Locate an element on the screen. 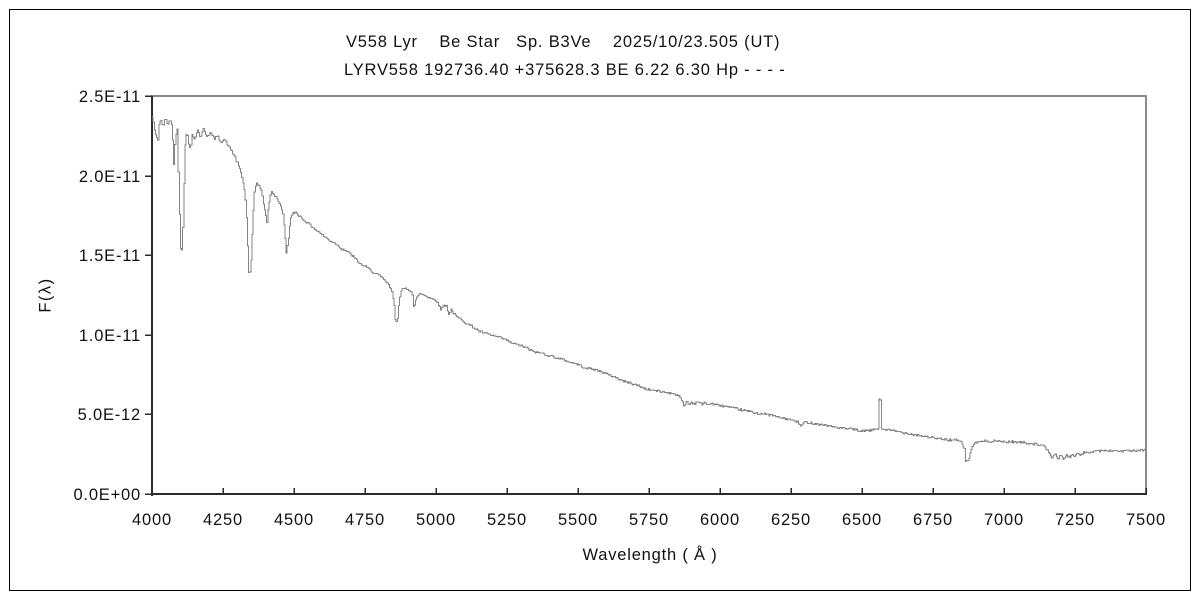 This screenshot has height=600, width=1200. x-tick-label: 4500 is located at coordinates (294, 520).